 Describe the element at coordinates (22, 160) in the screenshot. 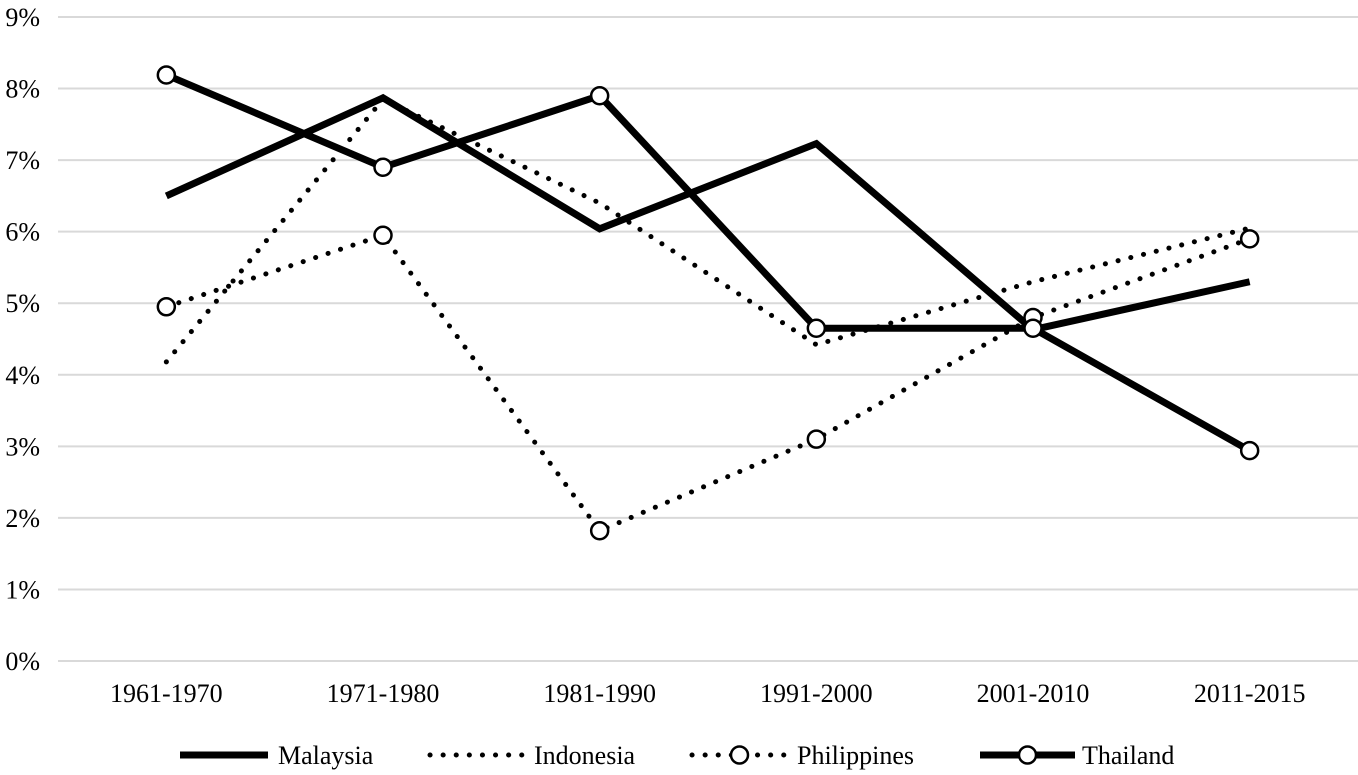

I see `y-tick-label: 7%` at that location.